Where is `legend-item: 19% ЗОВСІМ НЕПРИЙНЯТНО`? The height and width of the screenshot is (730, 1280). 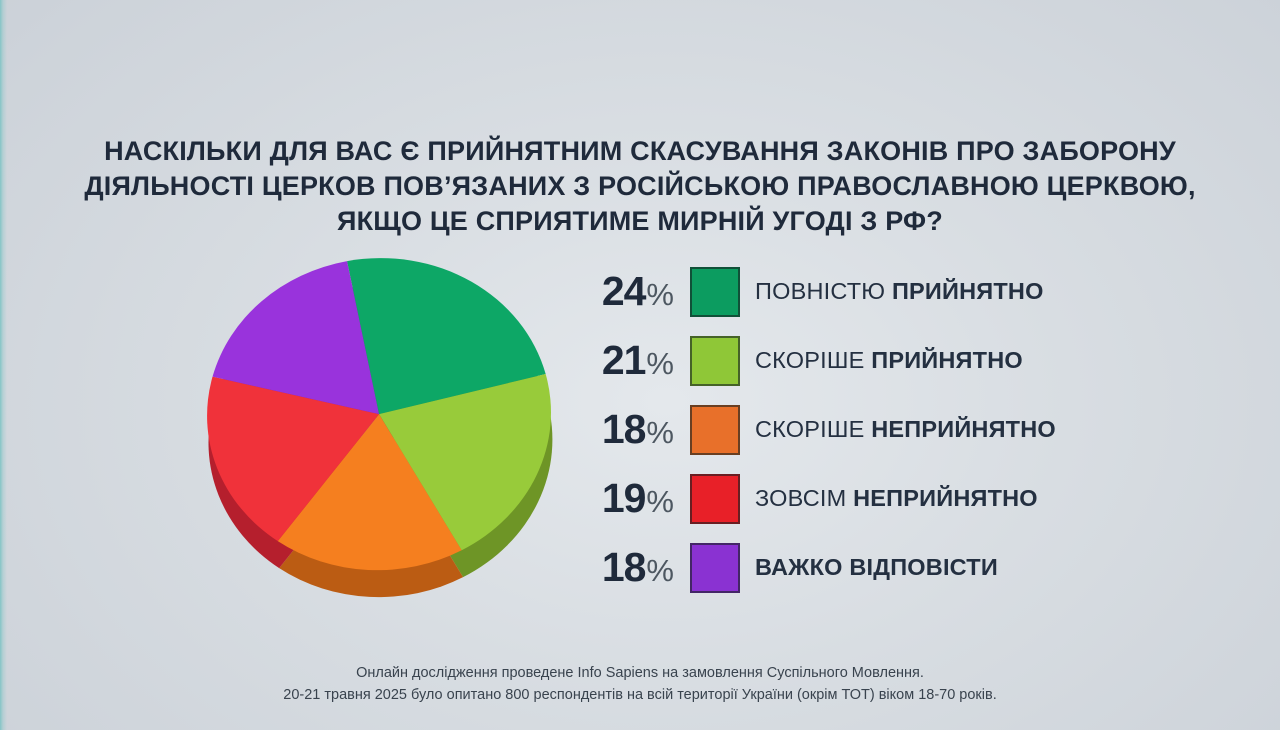
legend-item: 19% ЗОВСІМ НЕПРИЙНЯТНО is located at coordinates (858, 498).